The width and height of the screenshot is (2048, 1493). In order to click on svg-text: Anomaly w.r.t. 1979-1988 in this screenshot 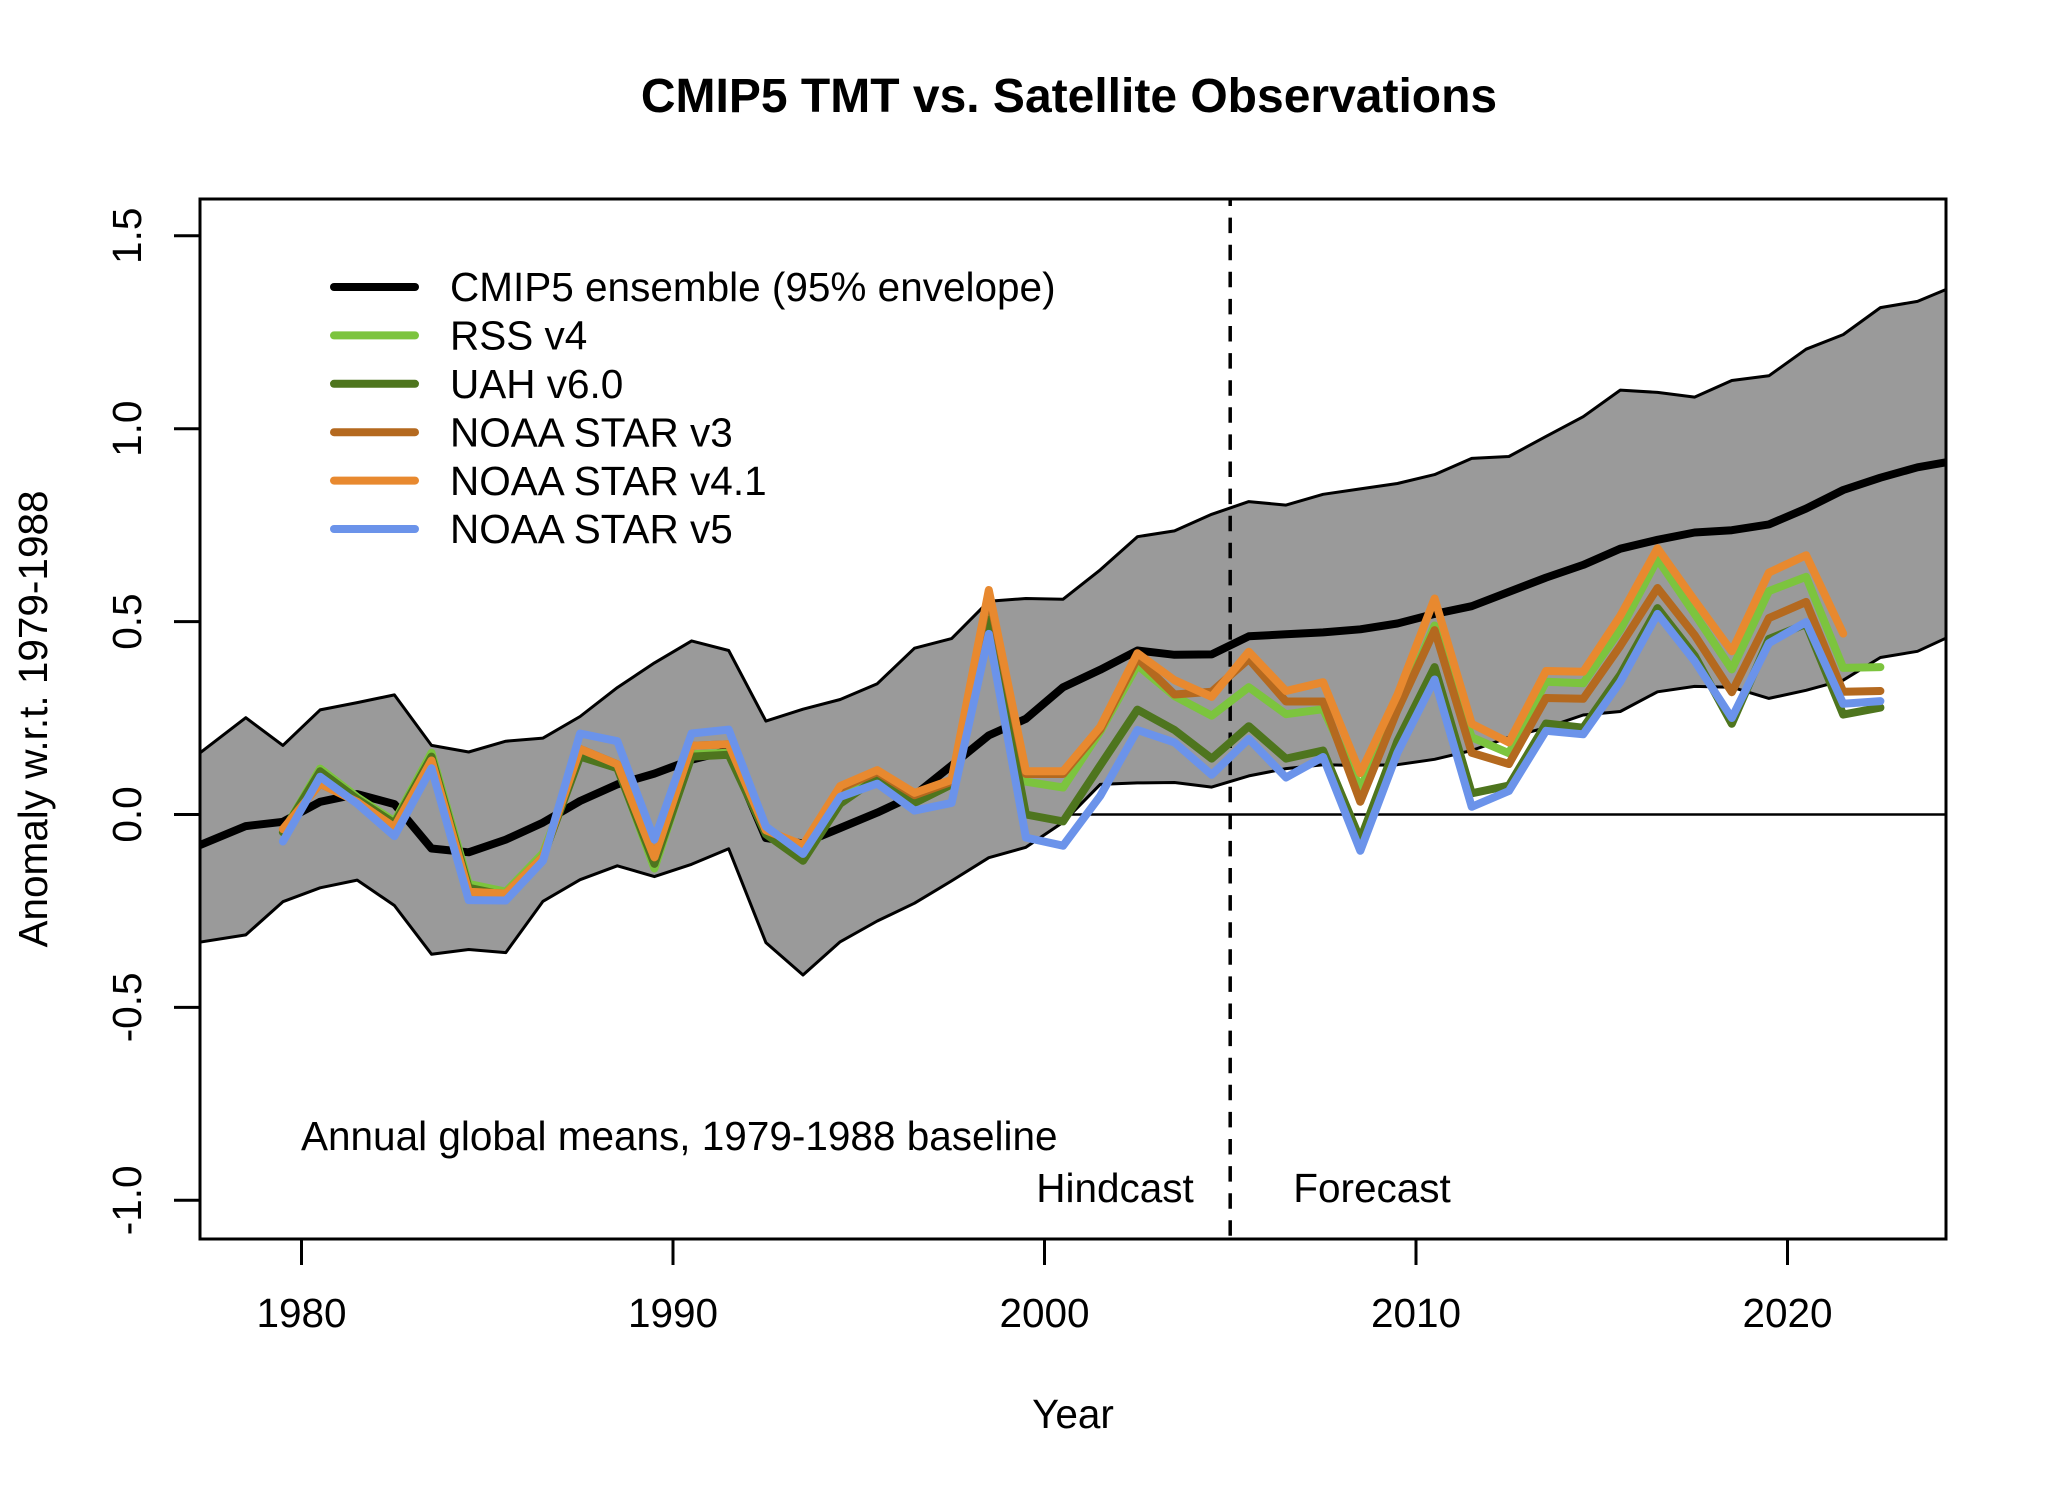, I will do `click(33, 718)`.